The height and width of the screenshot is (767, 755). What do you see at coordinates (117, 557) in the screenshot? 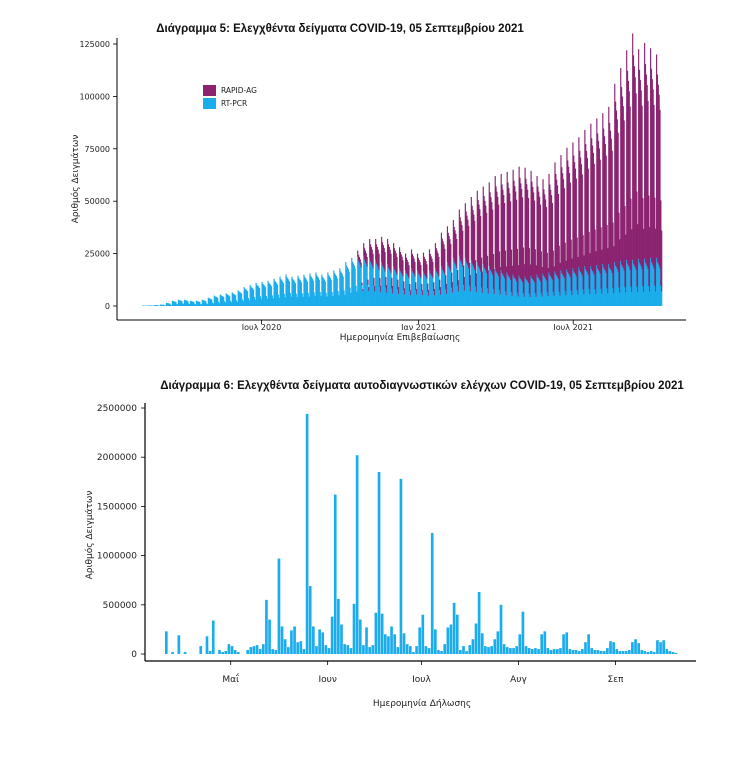
I see `y-tick-label: 1000000` at bounding box center [117, 557].